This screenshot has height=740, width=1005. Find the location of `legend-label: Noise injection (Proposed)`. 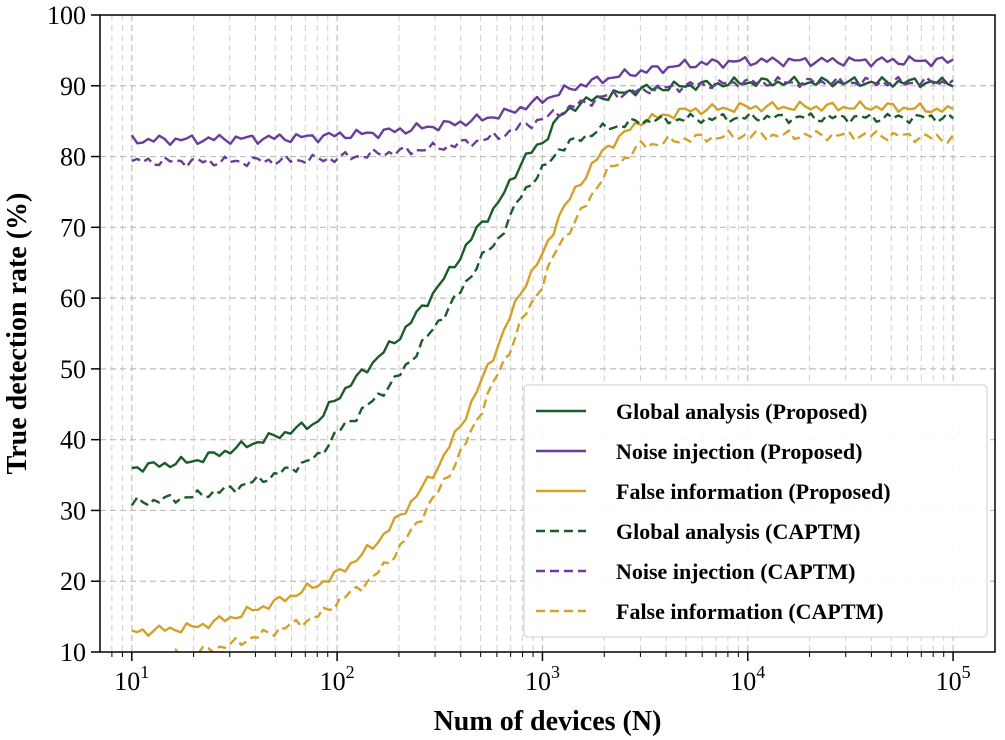

legend-label: Noise injection (Proposed) is located at coordinates (739, 451).